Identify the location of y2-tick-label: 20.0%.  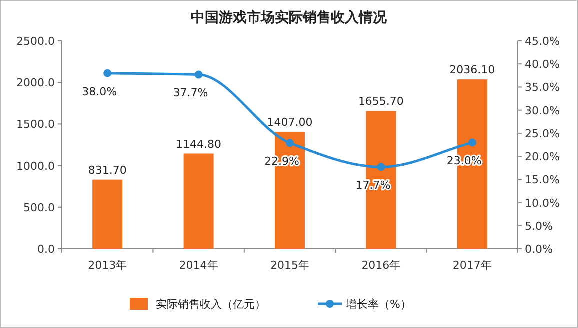
(542, 157).